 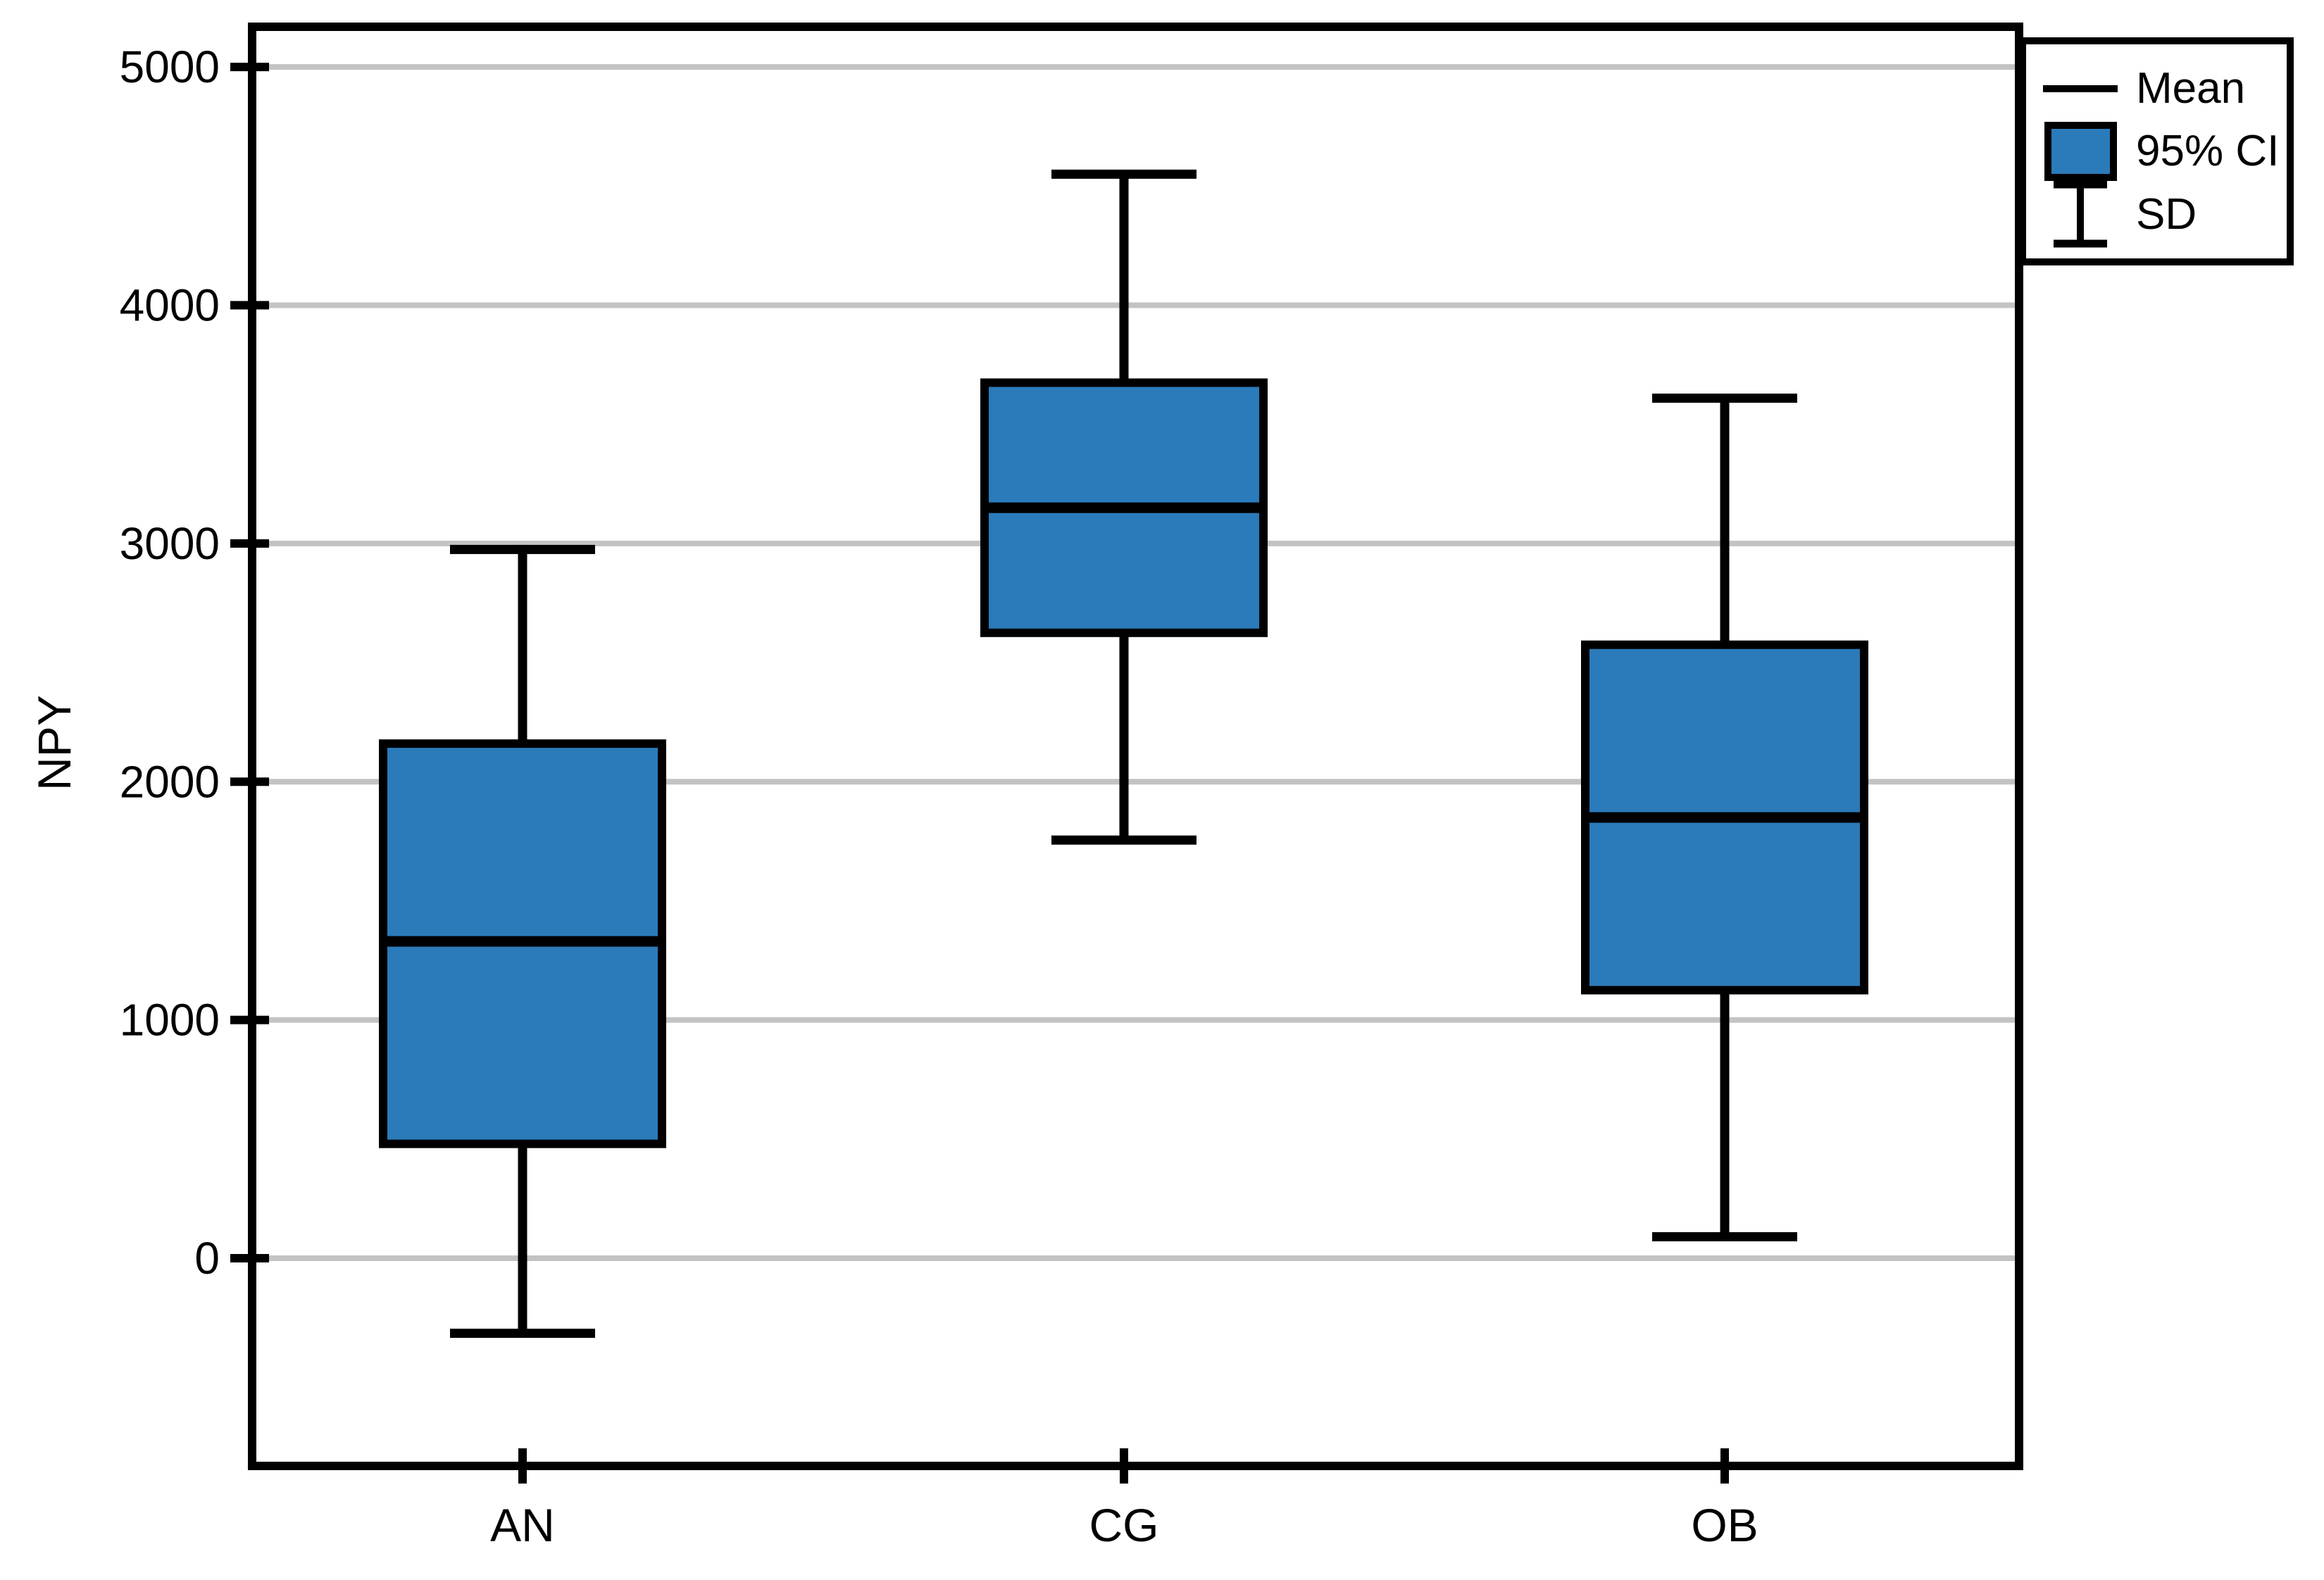 I want to click on x-tick-label-ob: OB, so click(x=1724, y=1525).